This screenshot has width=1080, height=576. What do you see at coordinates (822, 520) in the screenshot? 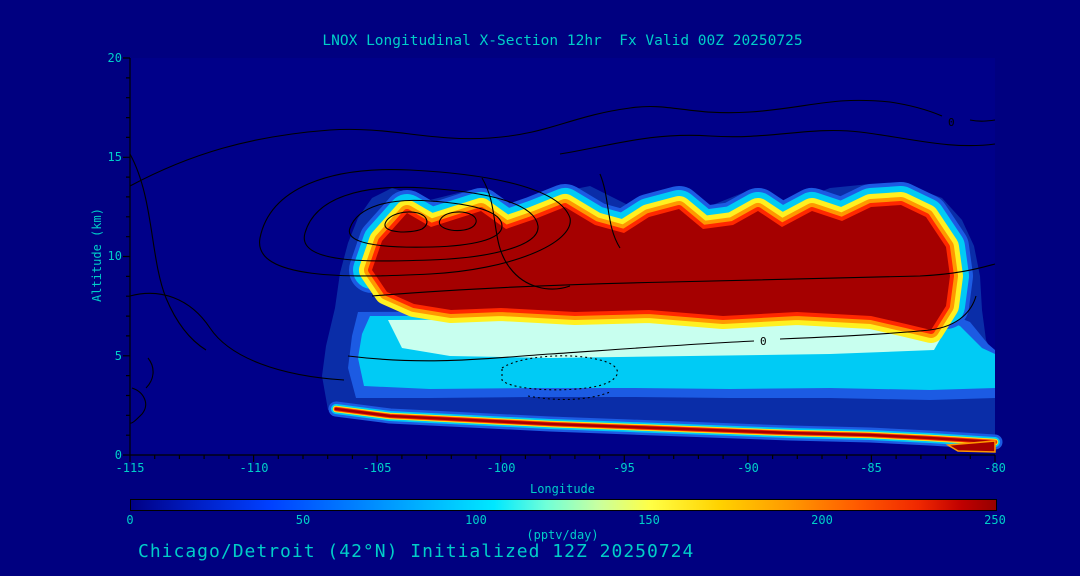
I see `colorbar-tick-200: 200` at bounding box center [822, 520].